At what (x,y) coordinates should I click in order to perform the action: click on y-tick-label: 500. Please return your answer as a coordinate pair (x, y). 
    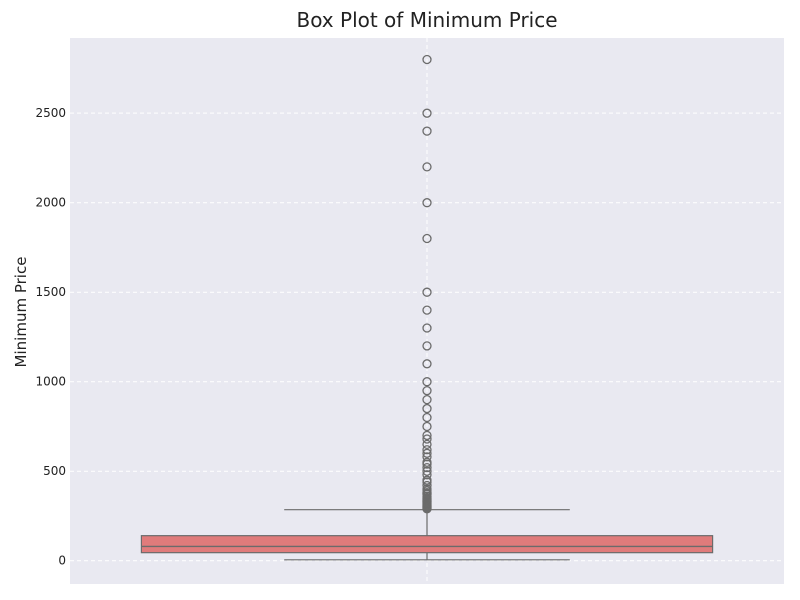
    Looking at the image, I should click on (54, 471).